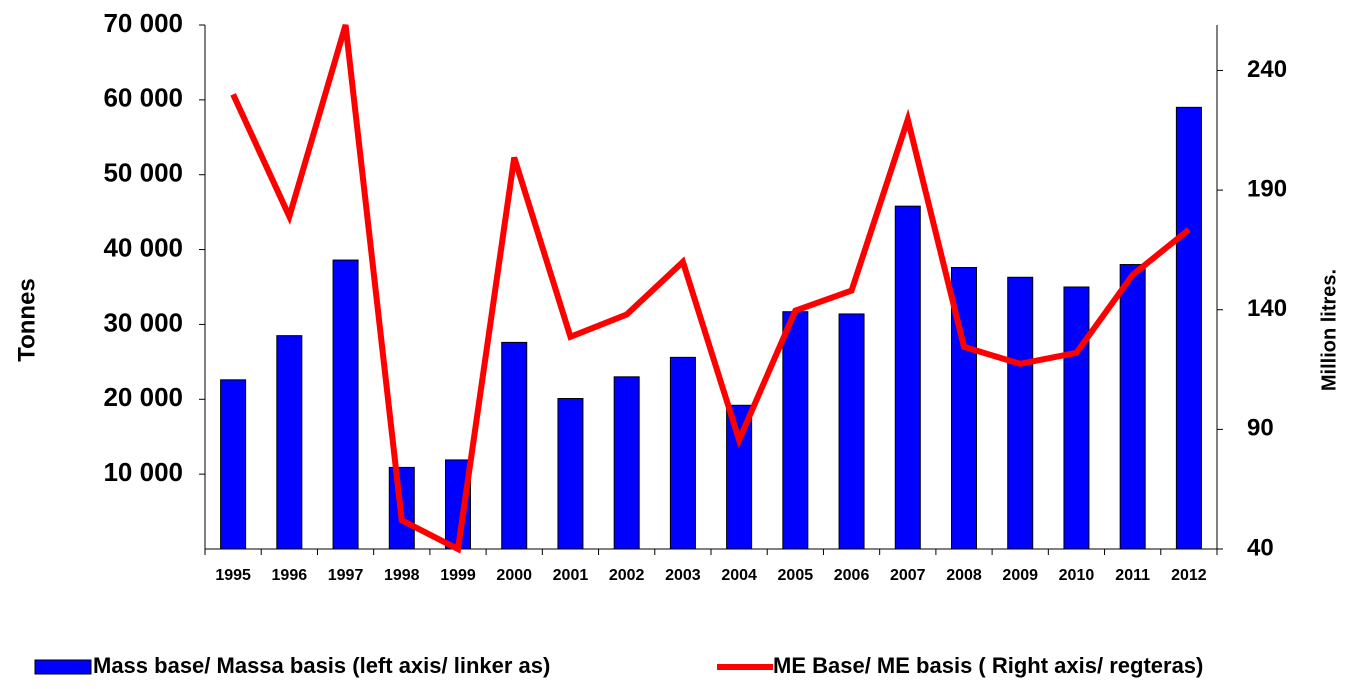 The height and width of the screenshot is (689, 1352). What do you see at coordinates (1077, 575) in the screenshot?
I see `x-tick-label: 2010` at bounding box center [1077, 575].